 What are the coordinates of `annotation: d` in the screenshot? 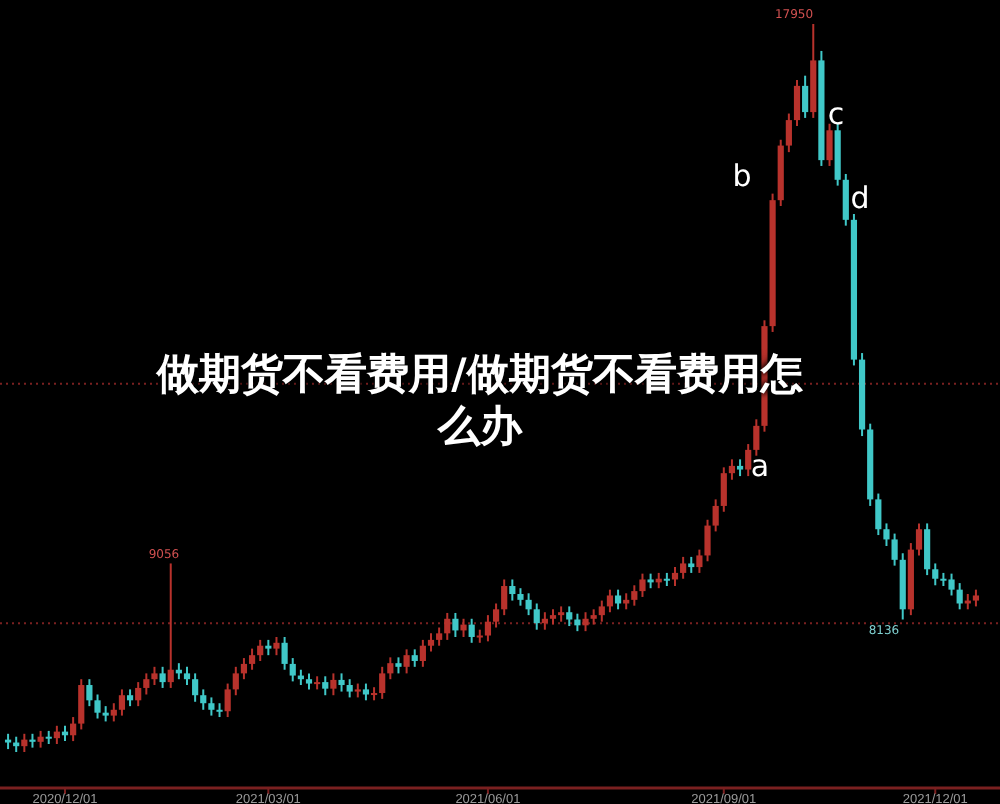 It's located at (860, 198).